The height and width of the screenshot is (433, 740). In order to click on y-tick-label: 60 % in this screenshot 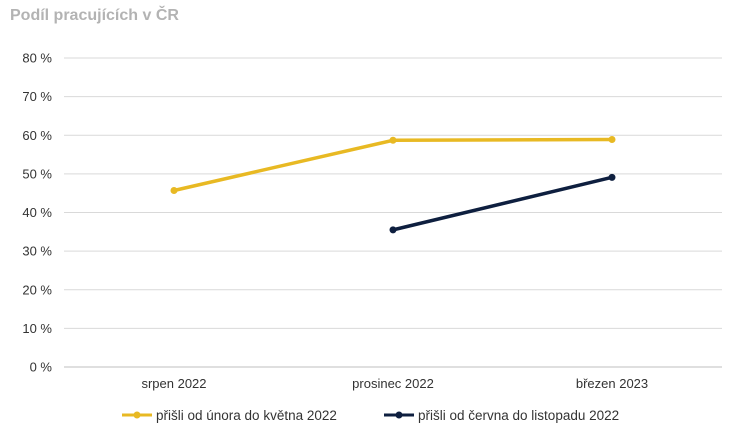, I will do `click(37, 135)`.